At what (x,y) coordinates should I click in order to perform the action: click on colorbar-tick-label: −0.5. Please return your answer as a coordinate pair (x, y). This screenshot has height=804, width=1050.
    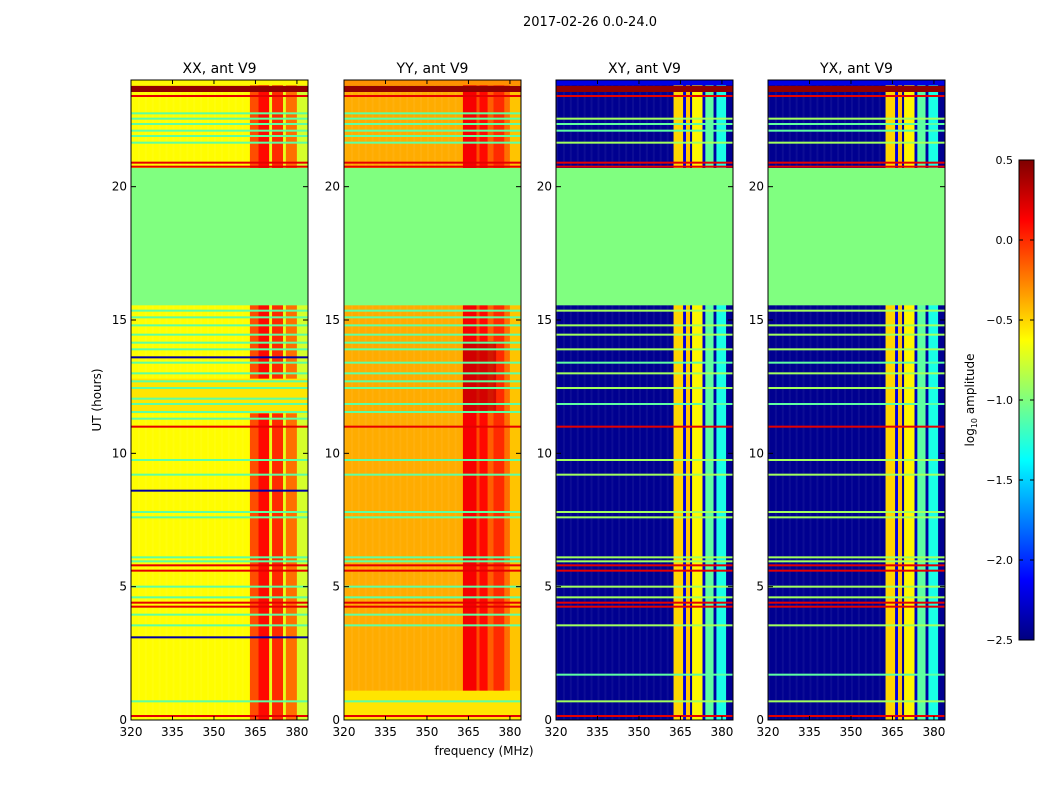
    Looking at the image, I should click on (999, 320).